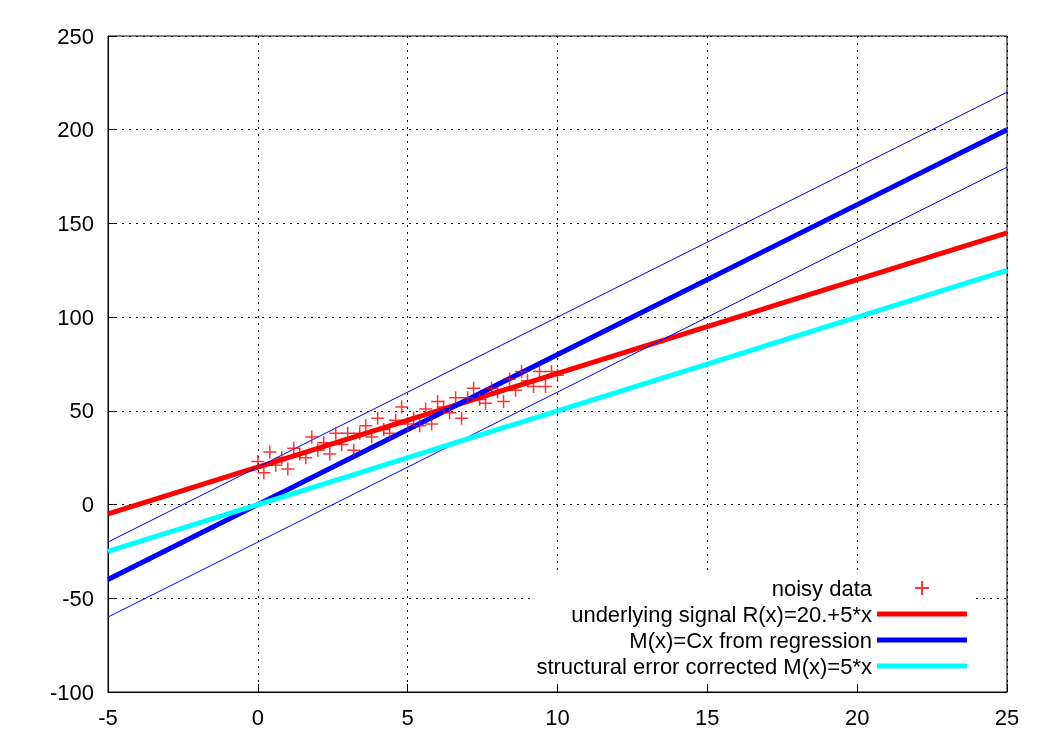 The image size is (1040, 748). Describe the element at coordinates (75, 36) in the screenshot. I see `y-tick-label: 250` at that location.